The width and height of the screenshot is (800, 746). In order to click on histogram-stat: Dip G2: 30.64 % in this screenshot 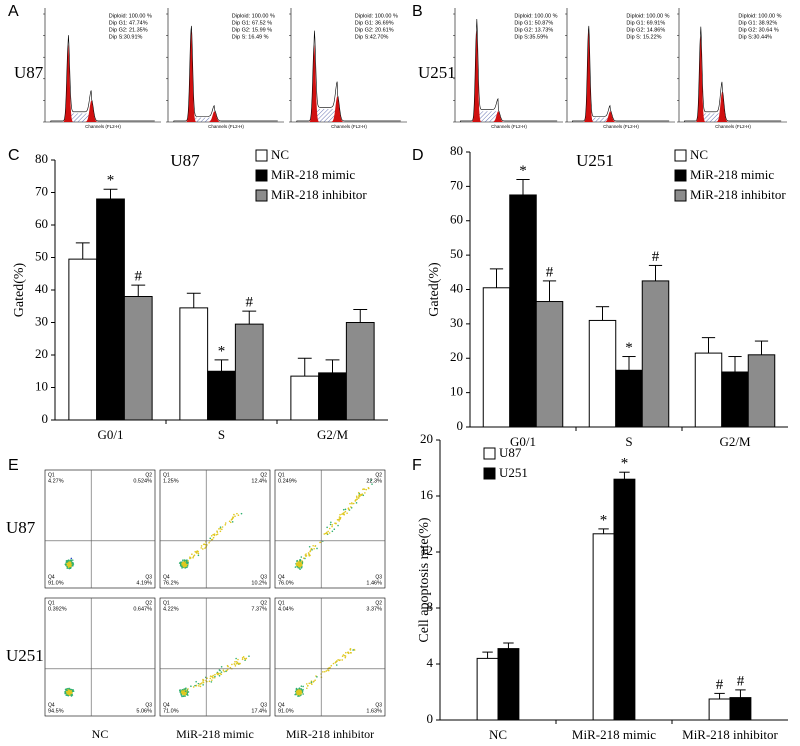, I will do `click(758, 30)`.